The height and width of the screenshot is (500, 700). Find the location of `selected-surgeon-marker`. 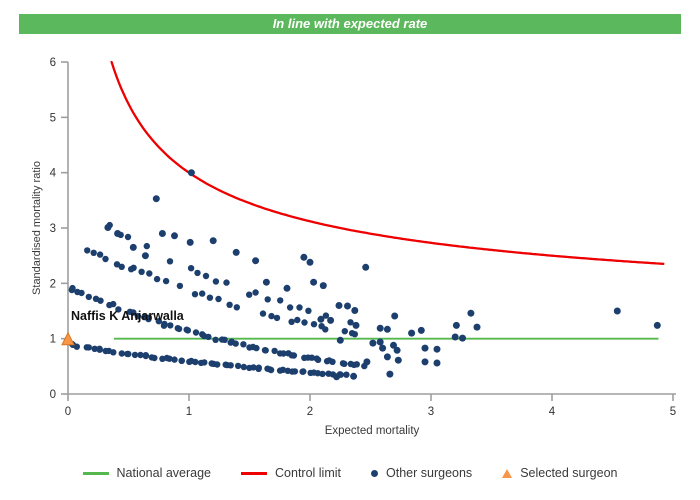

selected-surgeon-marker is located at coordinates (68, 338).